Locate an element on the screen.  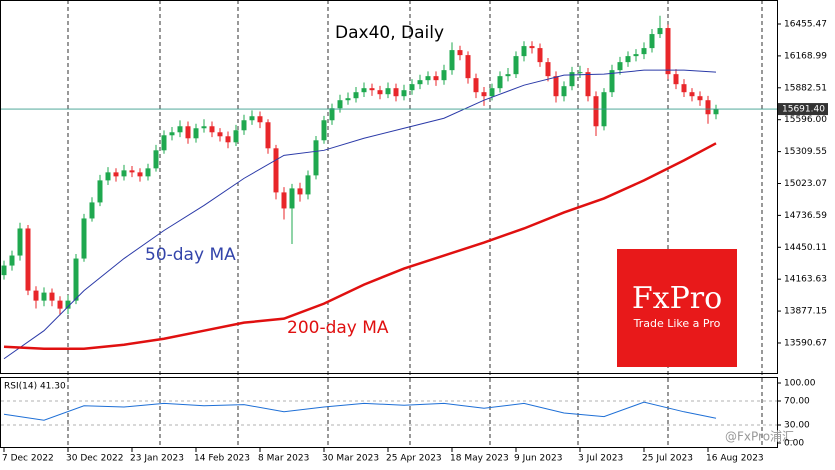
y-tick-label: 15309.55 is located at coordinates (805, 152).